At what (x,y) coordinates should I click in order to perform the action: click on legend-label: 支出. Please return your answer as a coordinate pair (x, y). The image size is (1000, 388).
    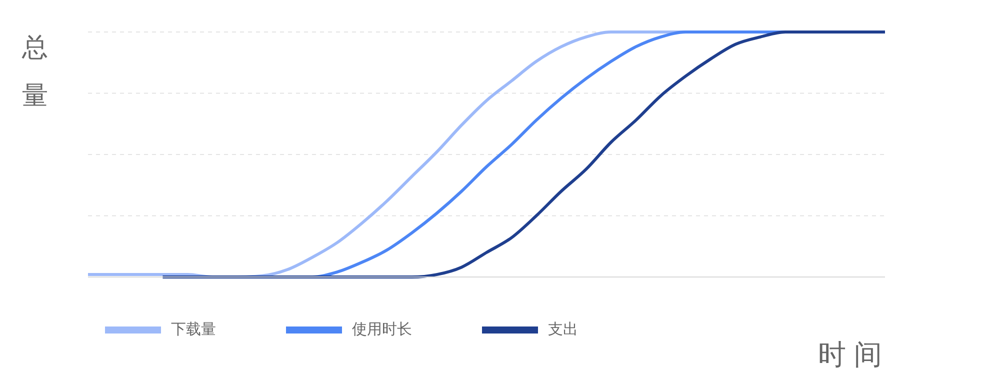
    Looking at the image, I should click on (563, 329).